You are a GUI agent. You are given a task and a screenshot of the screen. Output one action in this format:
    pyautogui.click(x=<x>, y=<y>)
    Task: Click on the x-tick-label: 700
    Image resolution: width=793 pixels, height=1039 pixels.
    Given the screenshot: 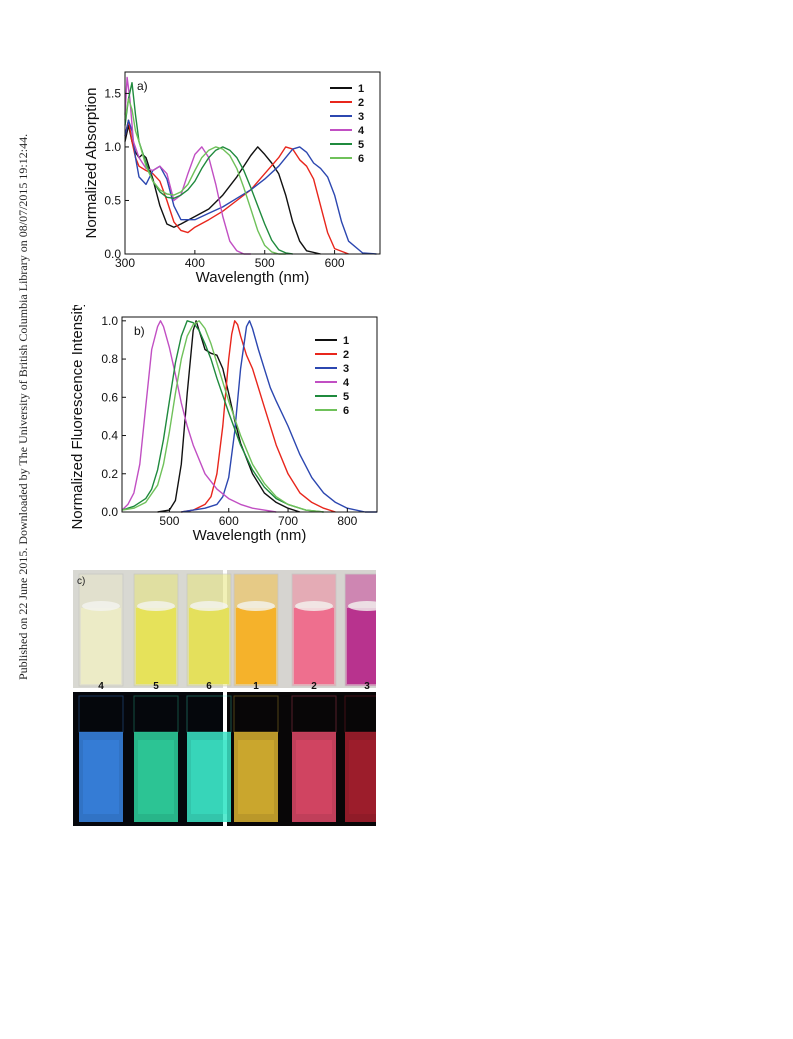 What is the action you would take?
    pyautogui.click(x=288, y=521)
    